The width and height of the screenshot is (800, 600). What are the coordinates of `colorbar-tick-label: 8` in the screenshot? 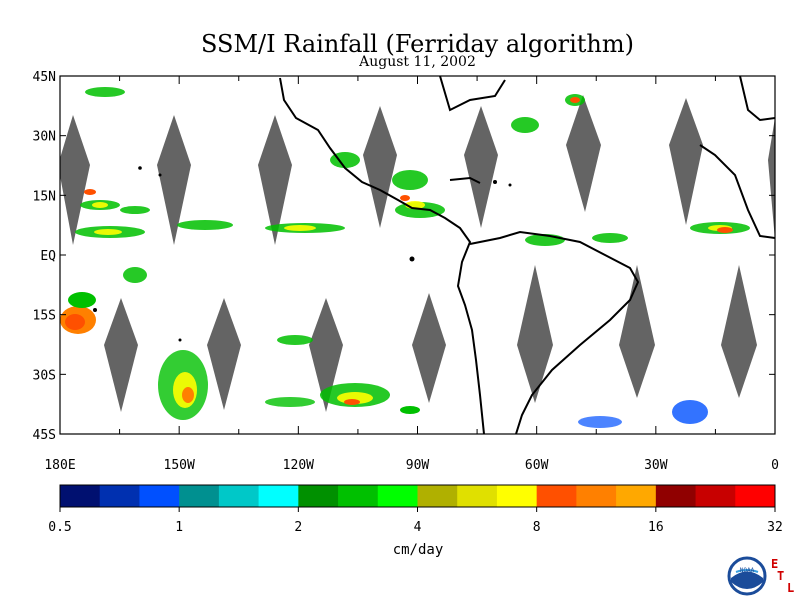 It's located at (537, 527).